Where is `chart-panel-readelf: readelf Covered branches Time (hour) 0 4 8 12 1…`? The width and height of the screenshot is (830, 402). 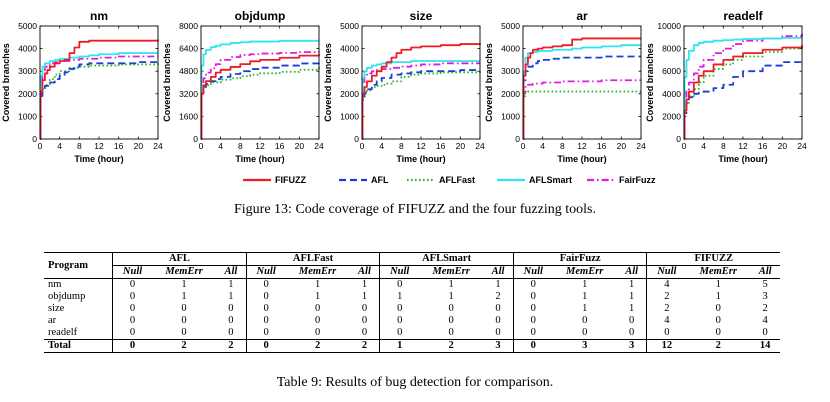 chart-panel-readelf: readelf Covered branches Time (hour) 0 4 8 12 1… is located at coordinates (726, 86).